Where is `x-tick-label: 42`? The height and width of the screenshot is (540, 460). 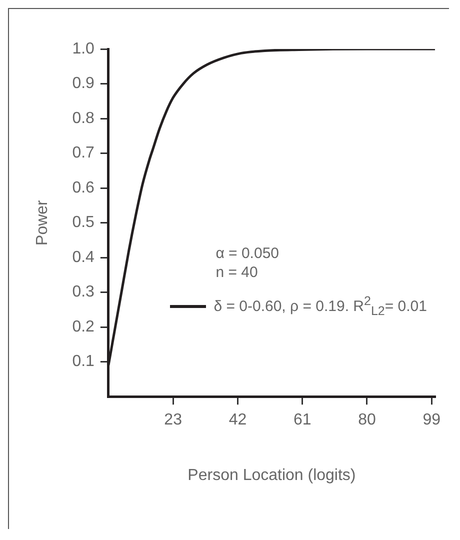
x-tick-label: 42 is located at coordinates (237, 420).